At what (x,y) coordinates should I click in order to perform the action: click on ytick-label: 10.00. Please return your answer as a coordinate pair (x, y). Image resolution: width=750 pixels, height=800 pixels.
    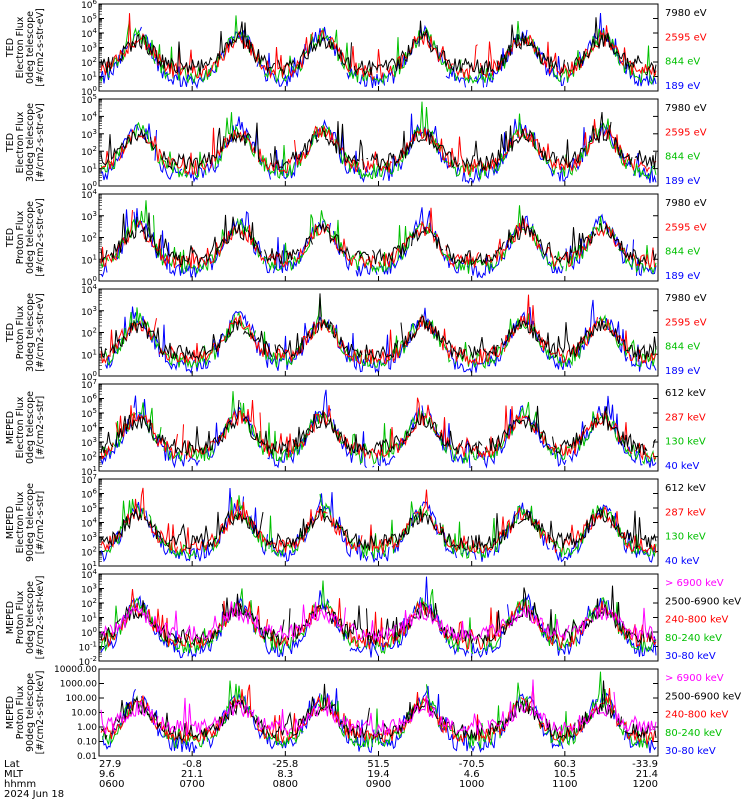
    Looking at the image, I should click on (84, 714).